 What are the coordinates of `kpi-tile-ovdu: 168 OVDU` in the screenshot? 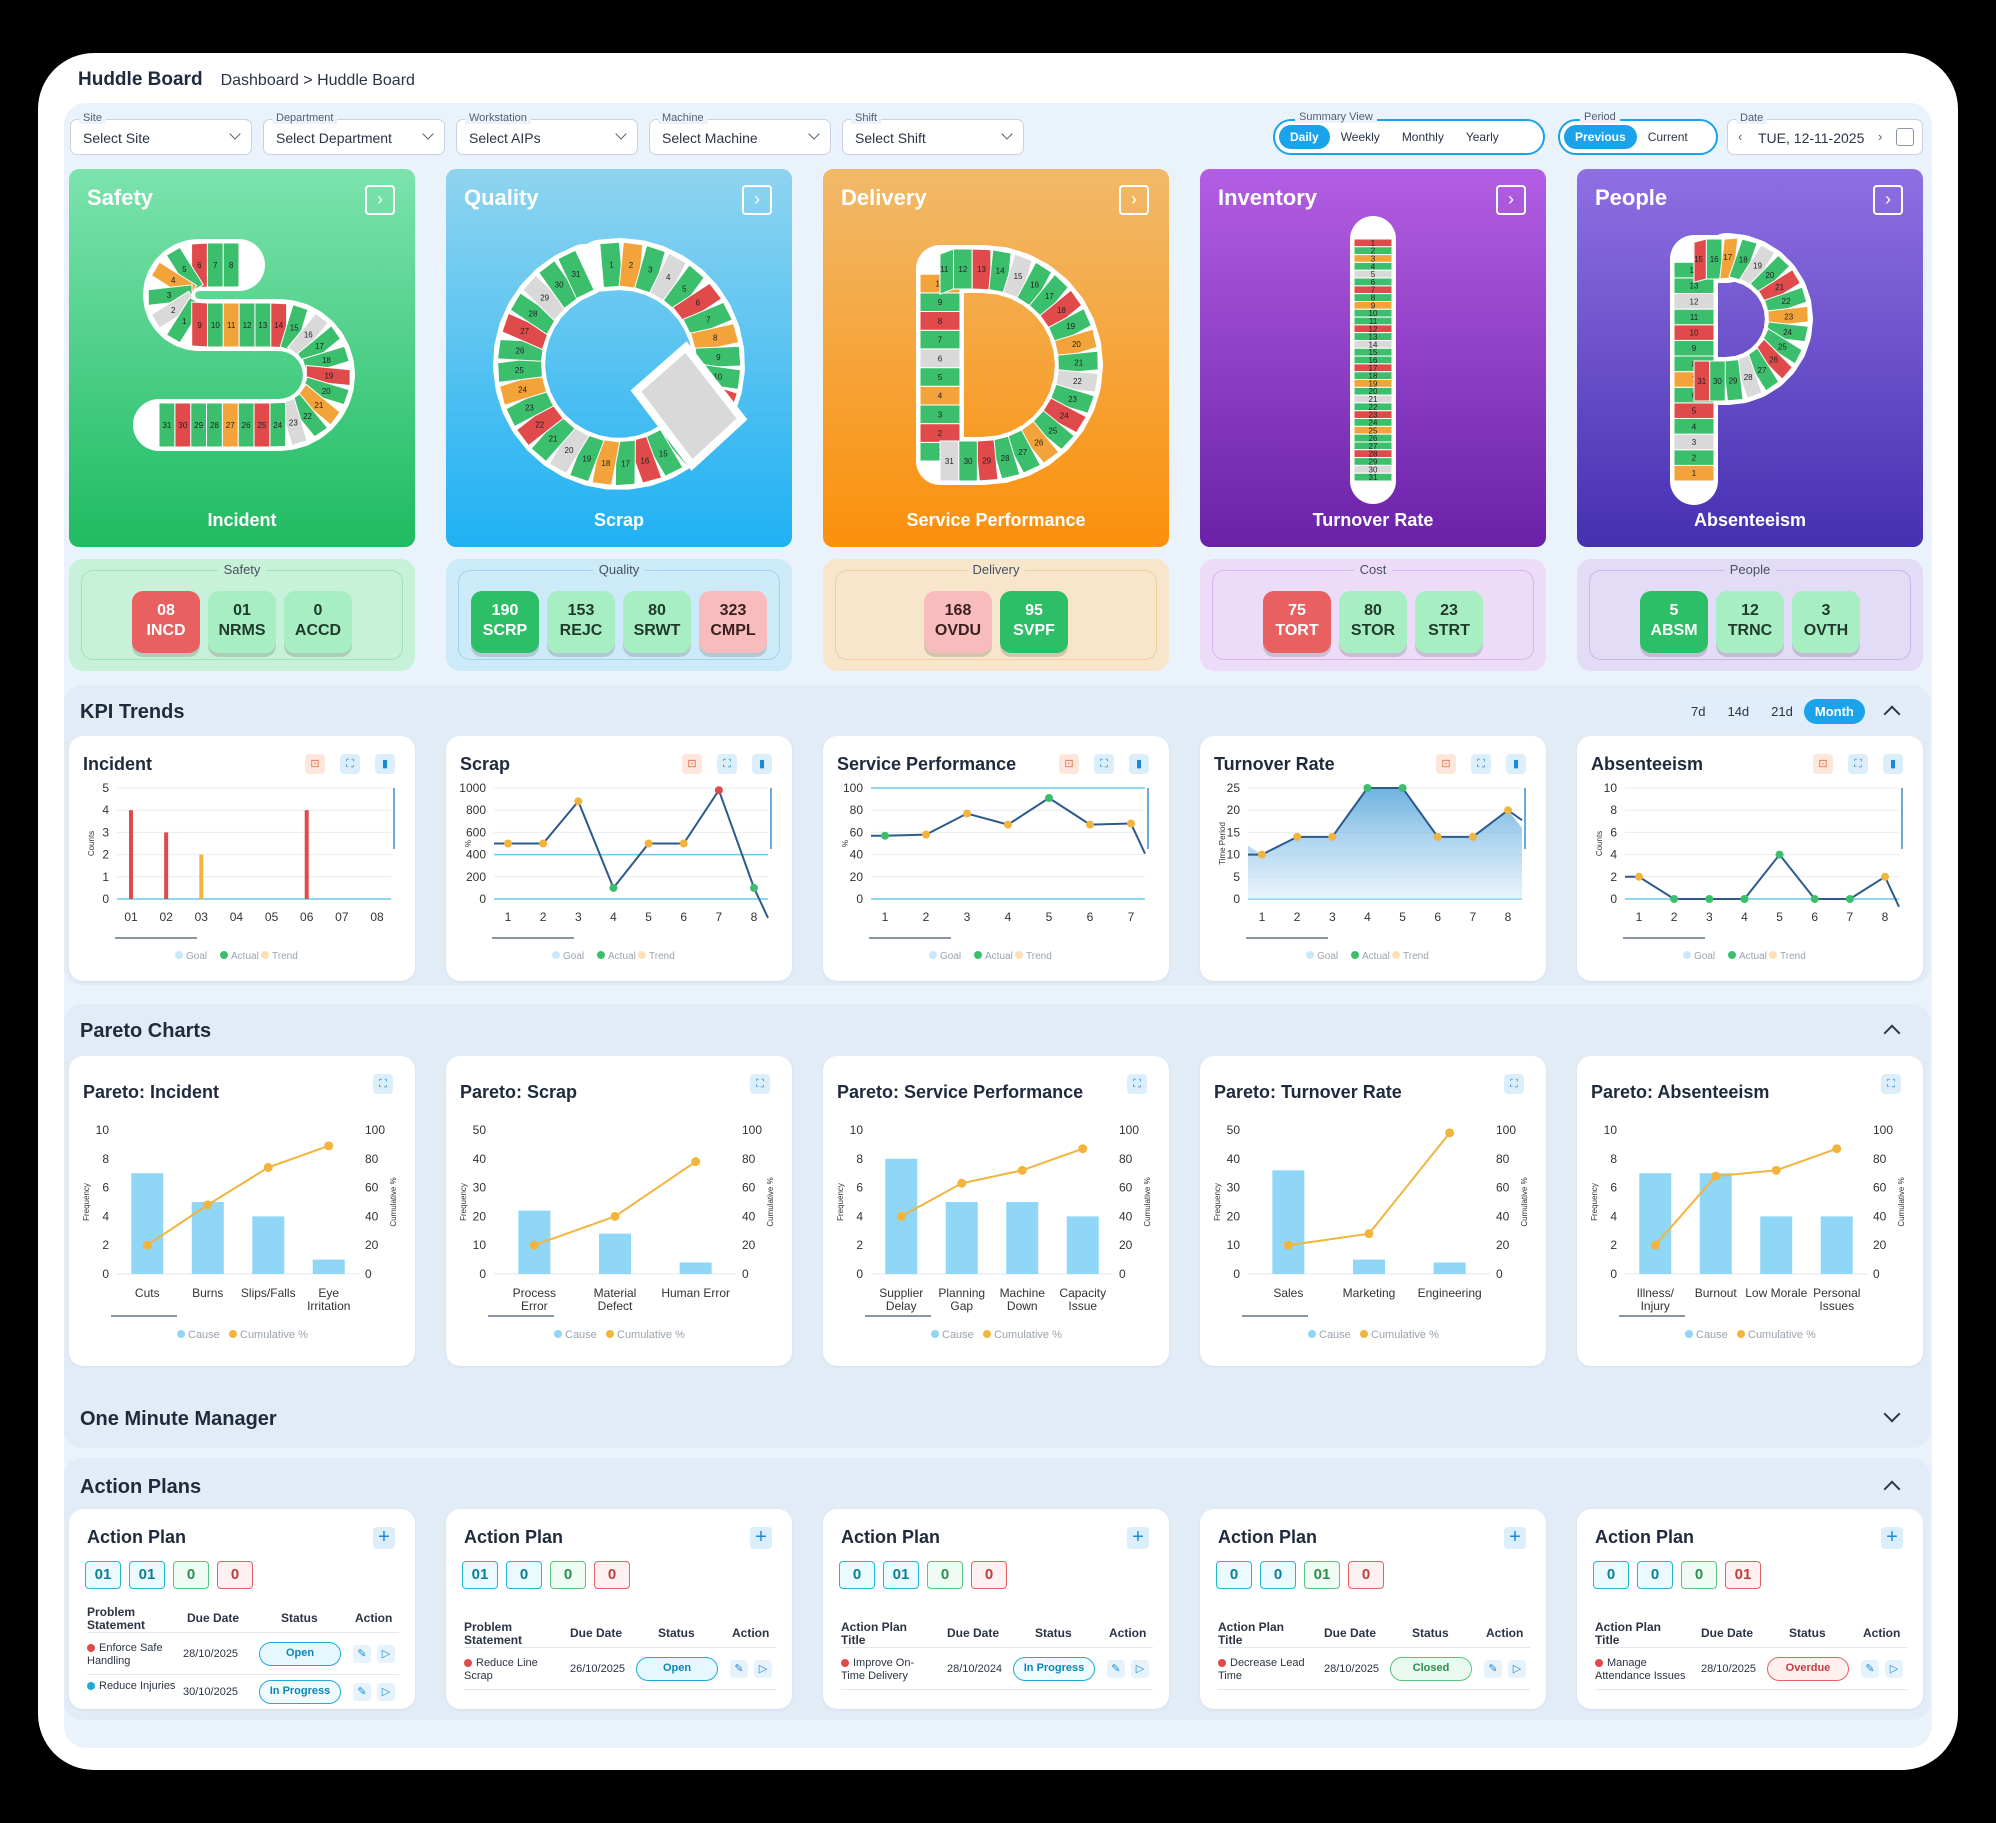 It's located at (958, 622).